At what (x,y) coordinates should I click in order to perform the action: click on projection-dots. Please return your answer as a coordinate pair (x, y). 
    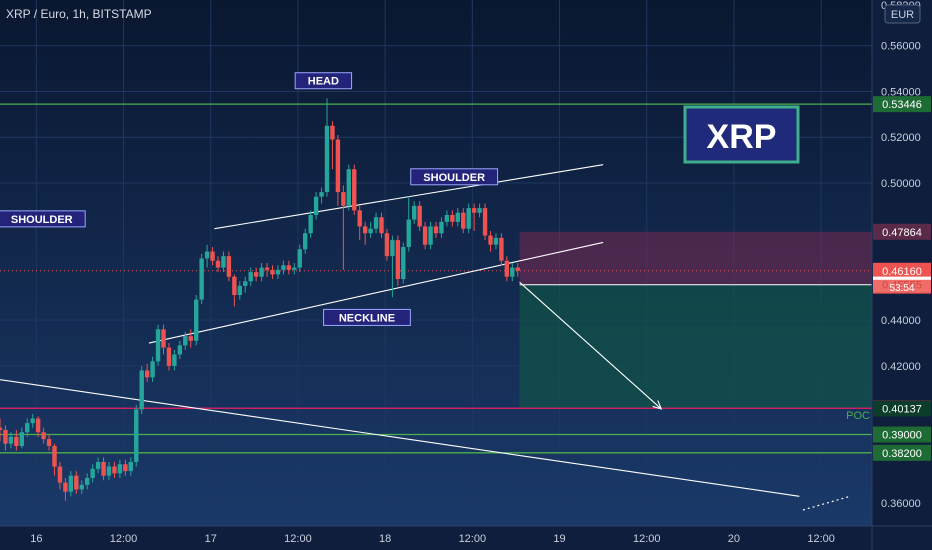
    Looking at the image, I should click on (826, 503).